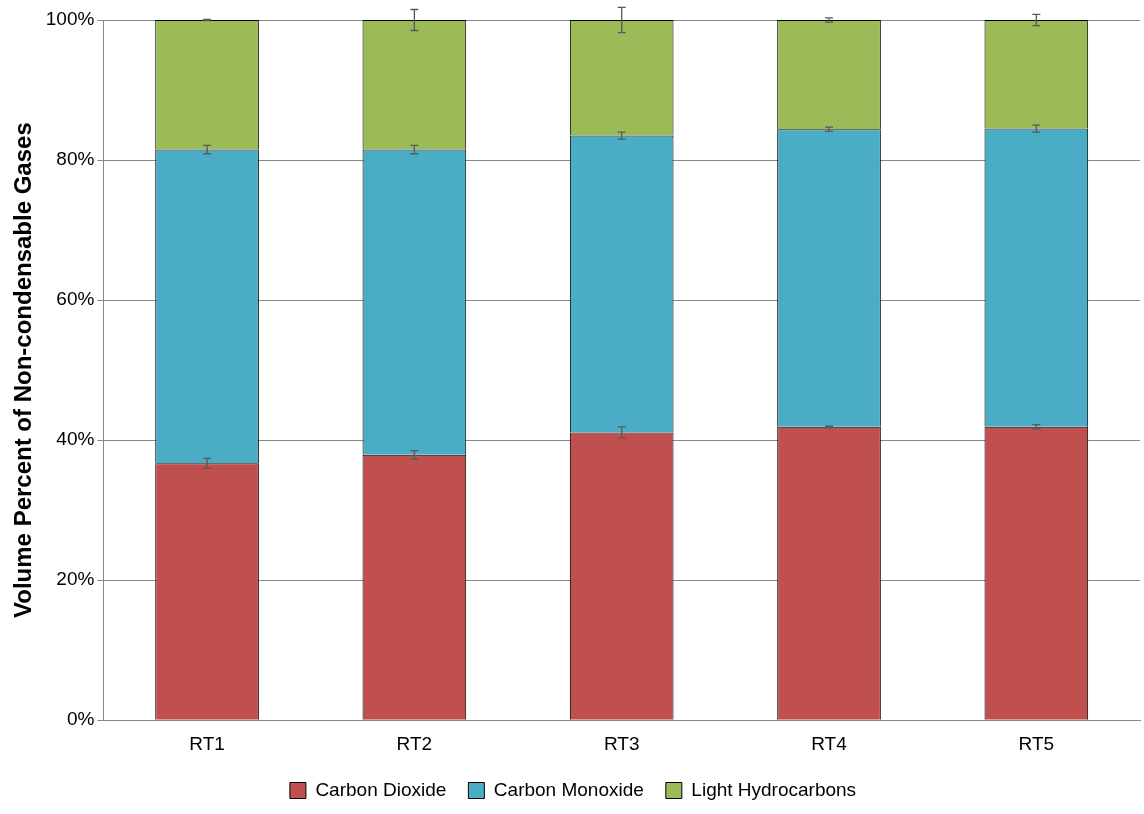 Image resolution: width=1144 pixels, height=814 pixels. What do you see at coordinates (75, 439) in the screenshot?
I see `y-tick-label: 40%` at bounding box center [75, 439].